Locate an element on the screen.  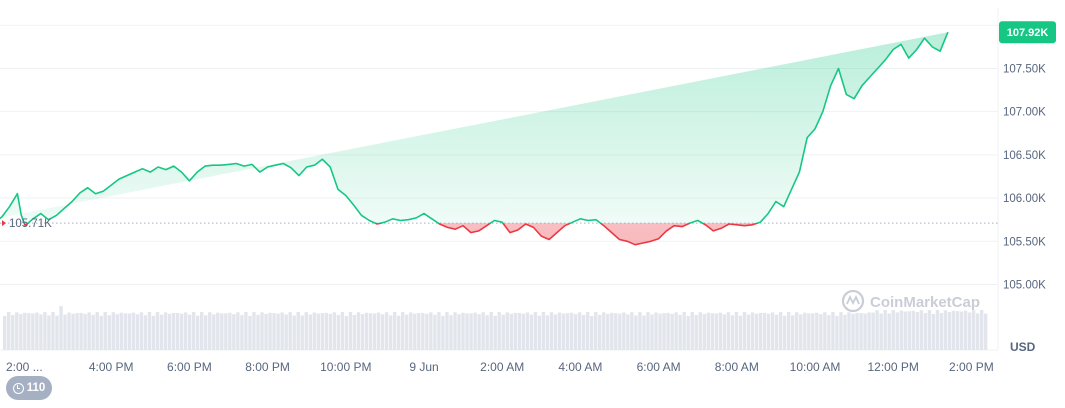
currency-label: USD is located at coordinates (1023, 347).